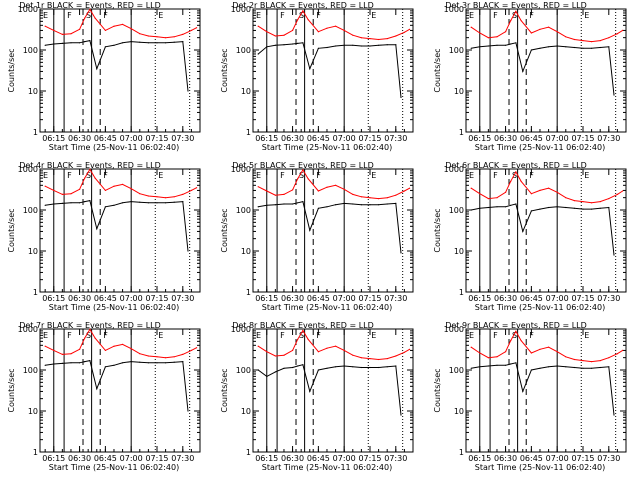 The width and height of the screenshot is (640, 480). What do you see at coordinates (540, 467) in the screenshot?
I see `x-axis-label: Start Time (25-Nov-11 06:02:40)` at bounding box center [540, 467].